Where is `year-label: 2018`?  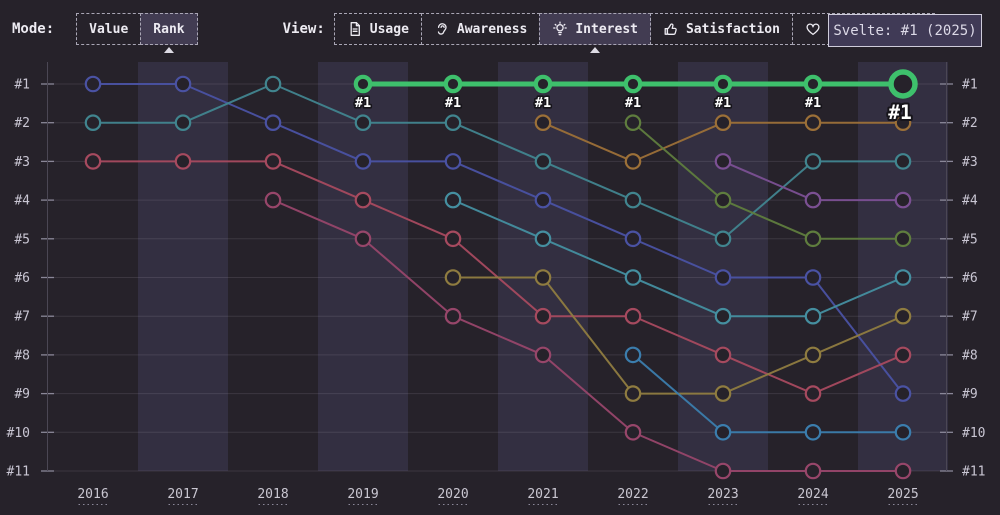 year-label: 2018 is located at coordinates (272, 494).